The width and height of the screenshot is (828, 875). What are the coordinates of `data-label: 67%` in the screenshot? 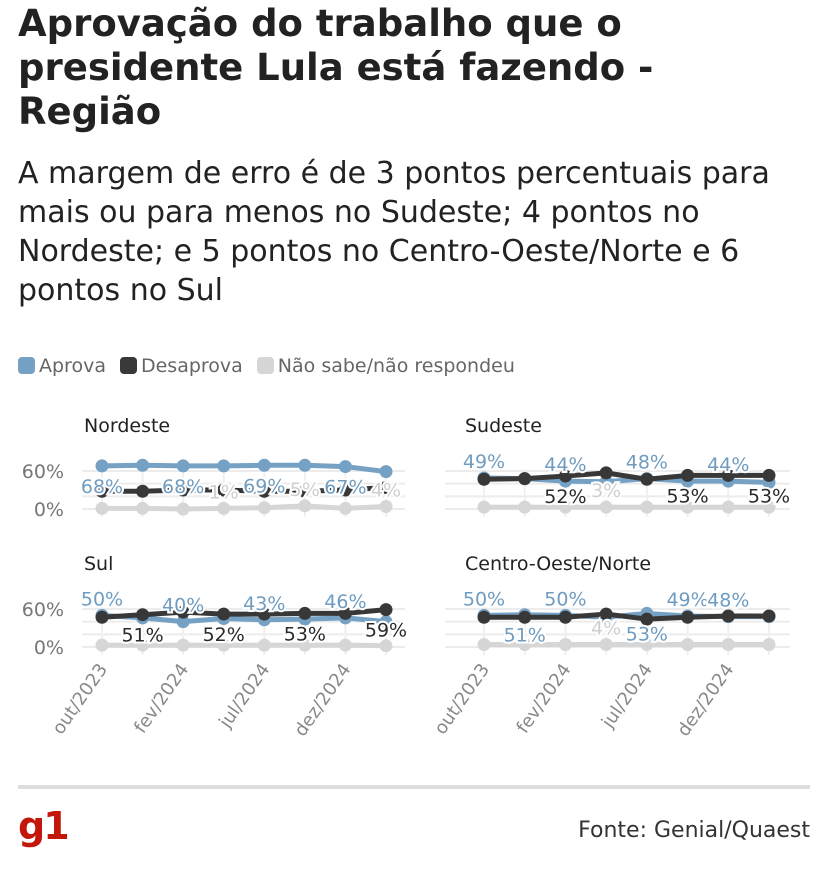 It's located at (345, 488).